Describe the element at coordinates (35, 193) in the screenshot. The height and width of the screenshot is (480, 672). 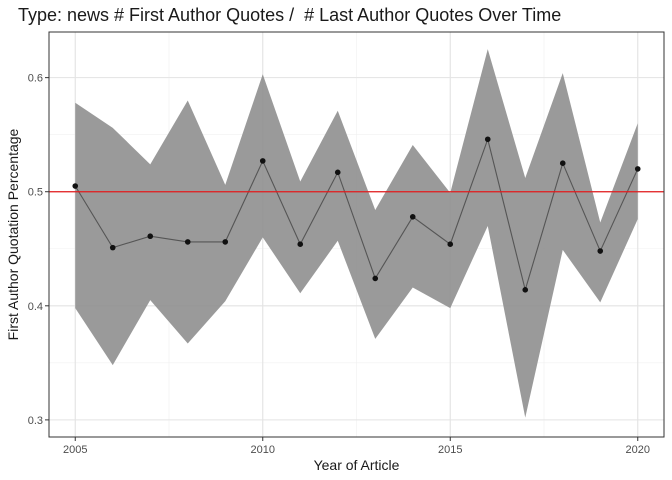
I see `y-tick-label: 0.5` at that location.